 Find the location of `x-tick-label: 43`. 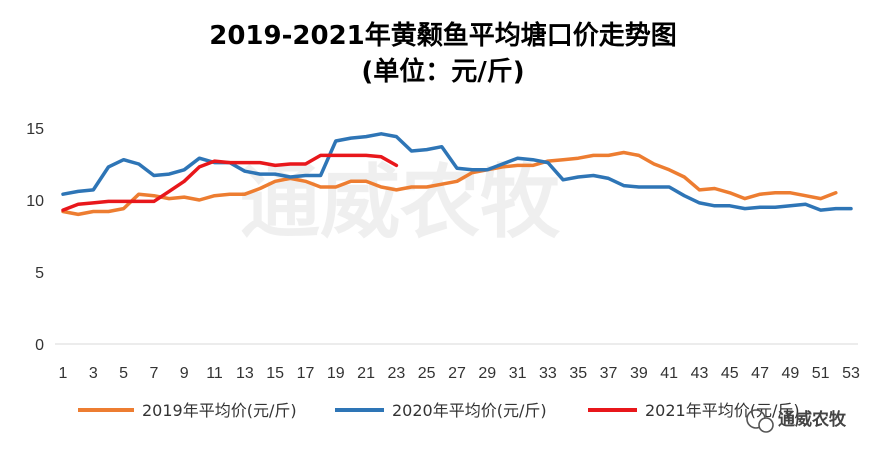

x-tick-label: 43 is located at coordinates (700, 373).